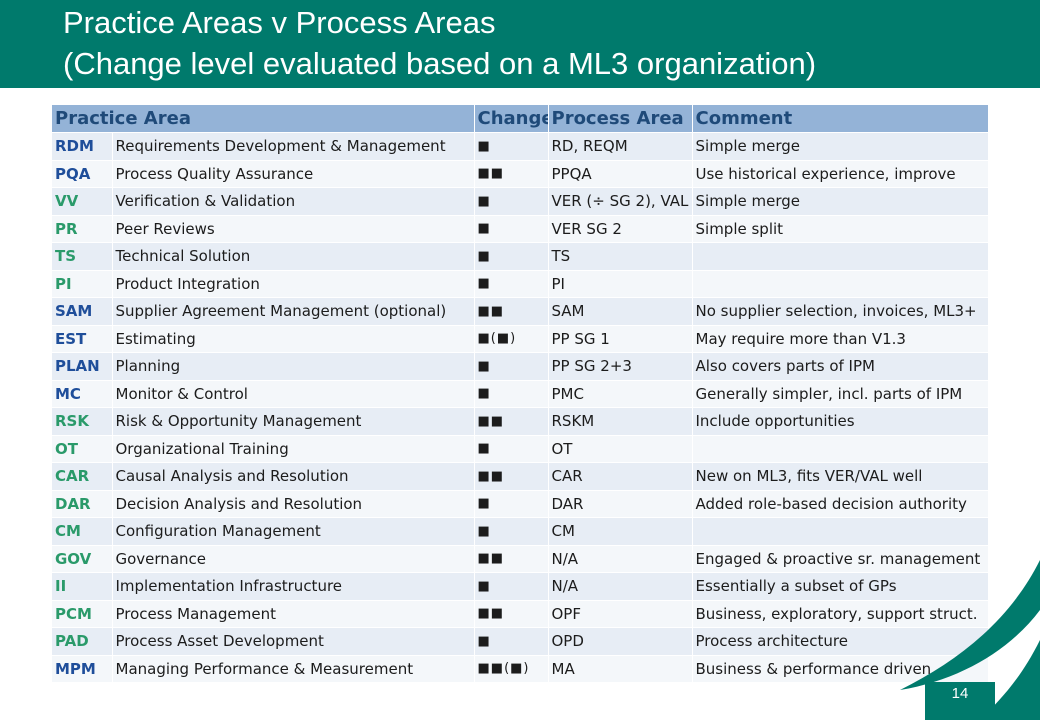 The image size is (1040, 720). Describe the element at coordinates (293, 146) in the screenshot. I see `row-practice-name: Requirements Development & Management` at that location.